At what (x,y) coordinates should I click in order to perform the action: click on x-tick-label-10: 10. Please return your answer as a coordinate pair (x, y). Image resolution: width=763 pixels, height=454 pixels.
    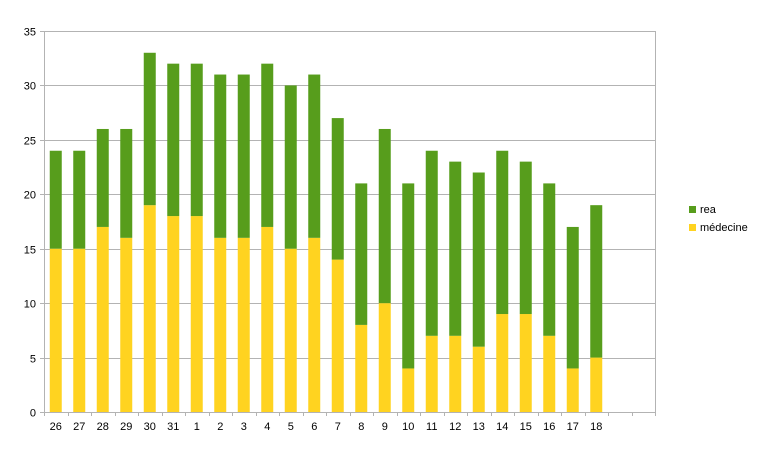
    Looking at the image, I should click on (408, 427).